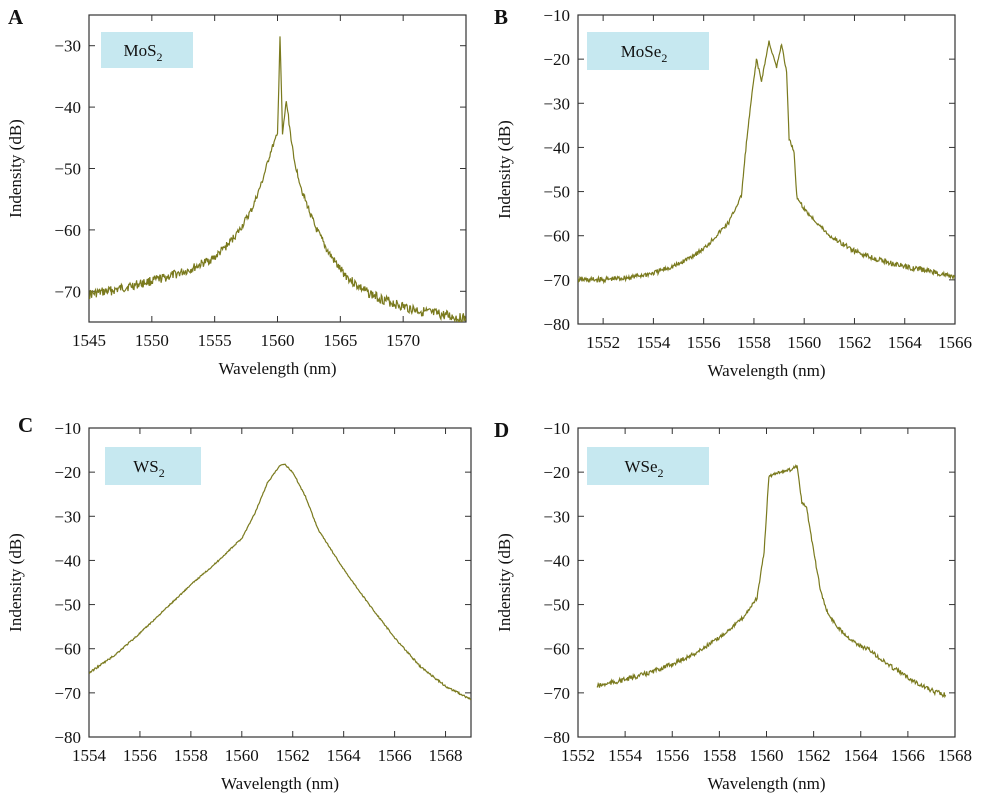  Describe the element at coordinates (644, 53) in the screenshot. I see `legend-label: MoSe2` at that location.